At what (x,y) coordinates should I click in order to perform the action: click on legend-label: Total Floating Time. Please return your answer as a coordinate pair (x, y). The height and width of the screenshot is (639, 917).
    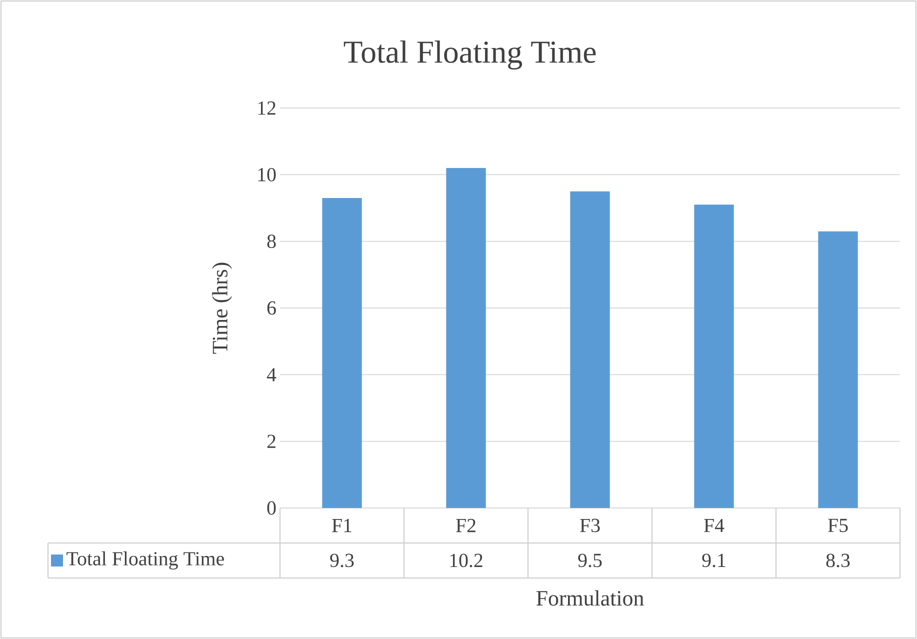
    Looking at the image, I should click on (145, 560).